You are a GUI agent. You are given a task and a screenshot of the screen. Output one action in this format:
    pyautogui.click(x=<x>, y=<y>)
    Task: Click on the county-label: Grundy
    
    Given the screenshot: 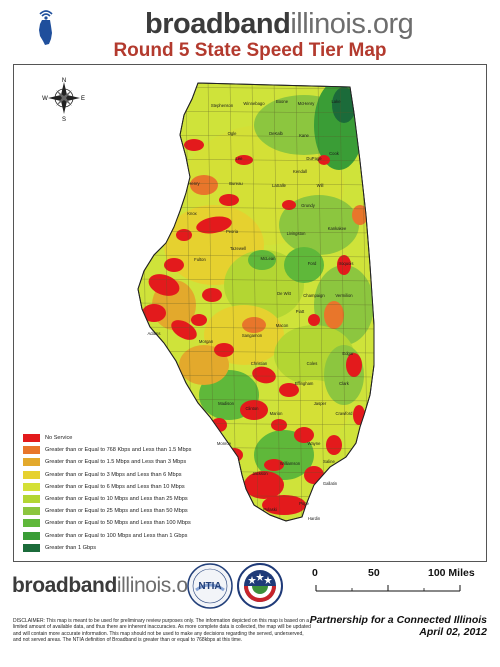 What is the action you would take?
    pyautogui.click(x=308, y=205)
    